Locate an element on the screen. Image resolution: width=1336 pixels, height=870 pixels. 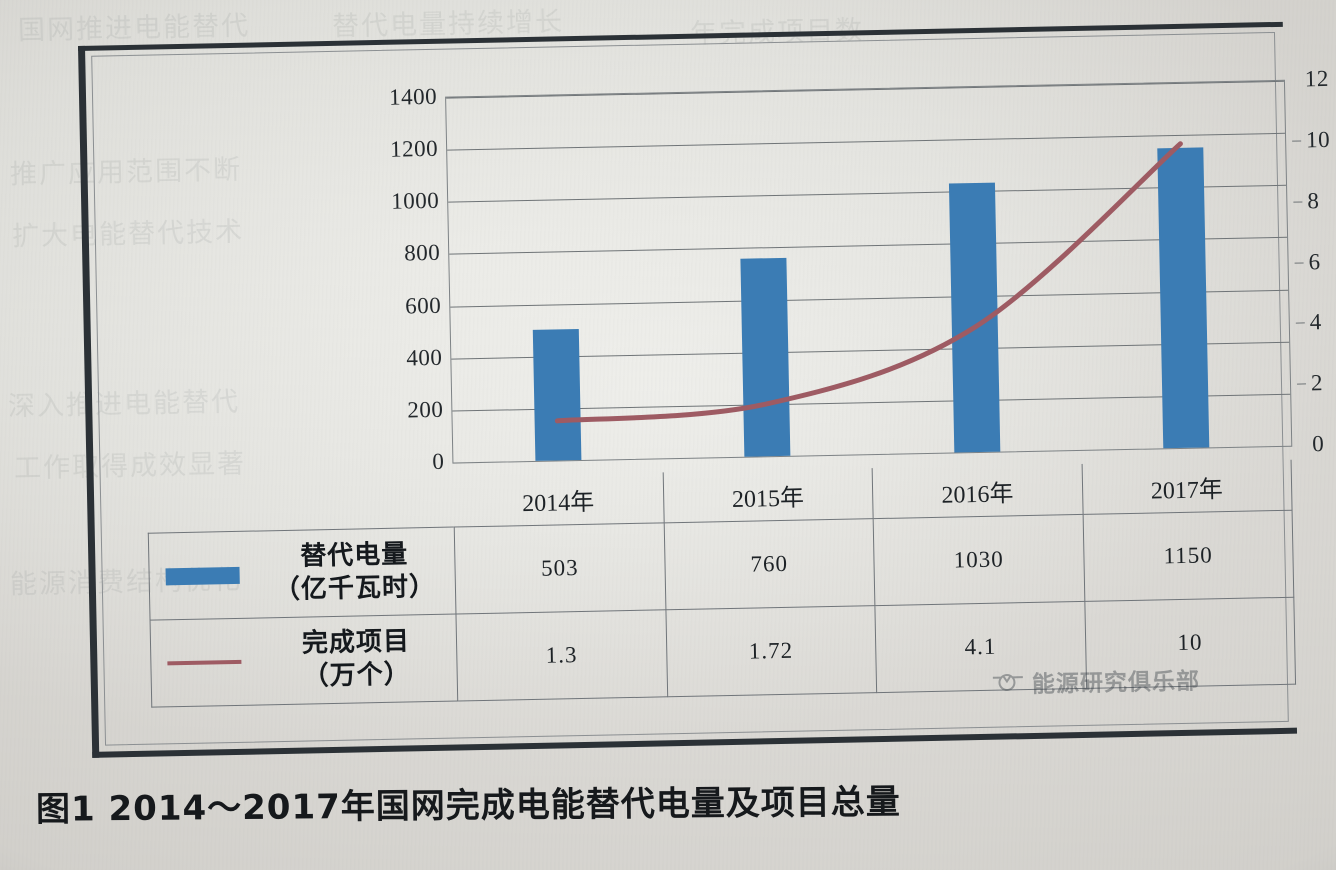
y-left-tick-label: 1200 is located at coordinates (414, 148).